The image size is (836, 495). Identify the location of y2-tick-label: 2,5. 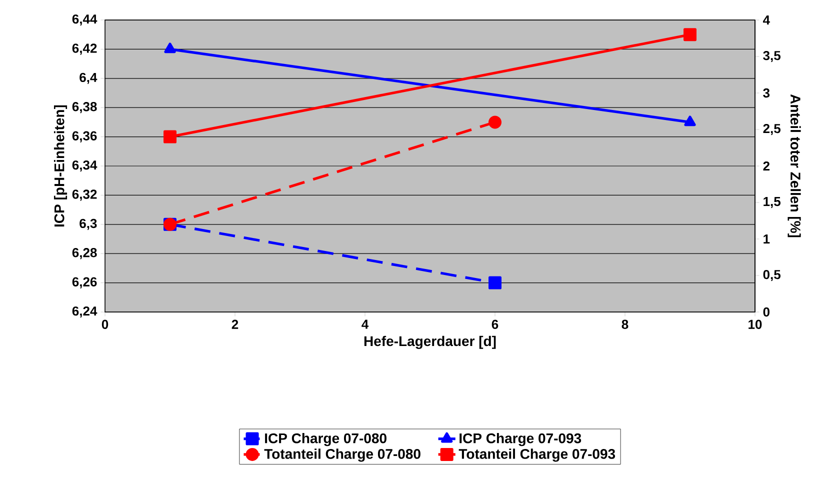
(772, 130).